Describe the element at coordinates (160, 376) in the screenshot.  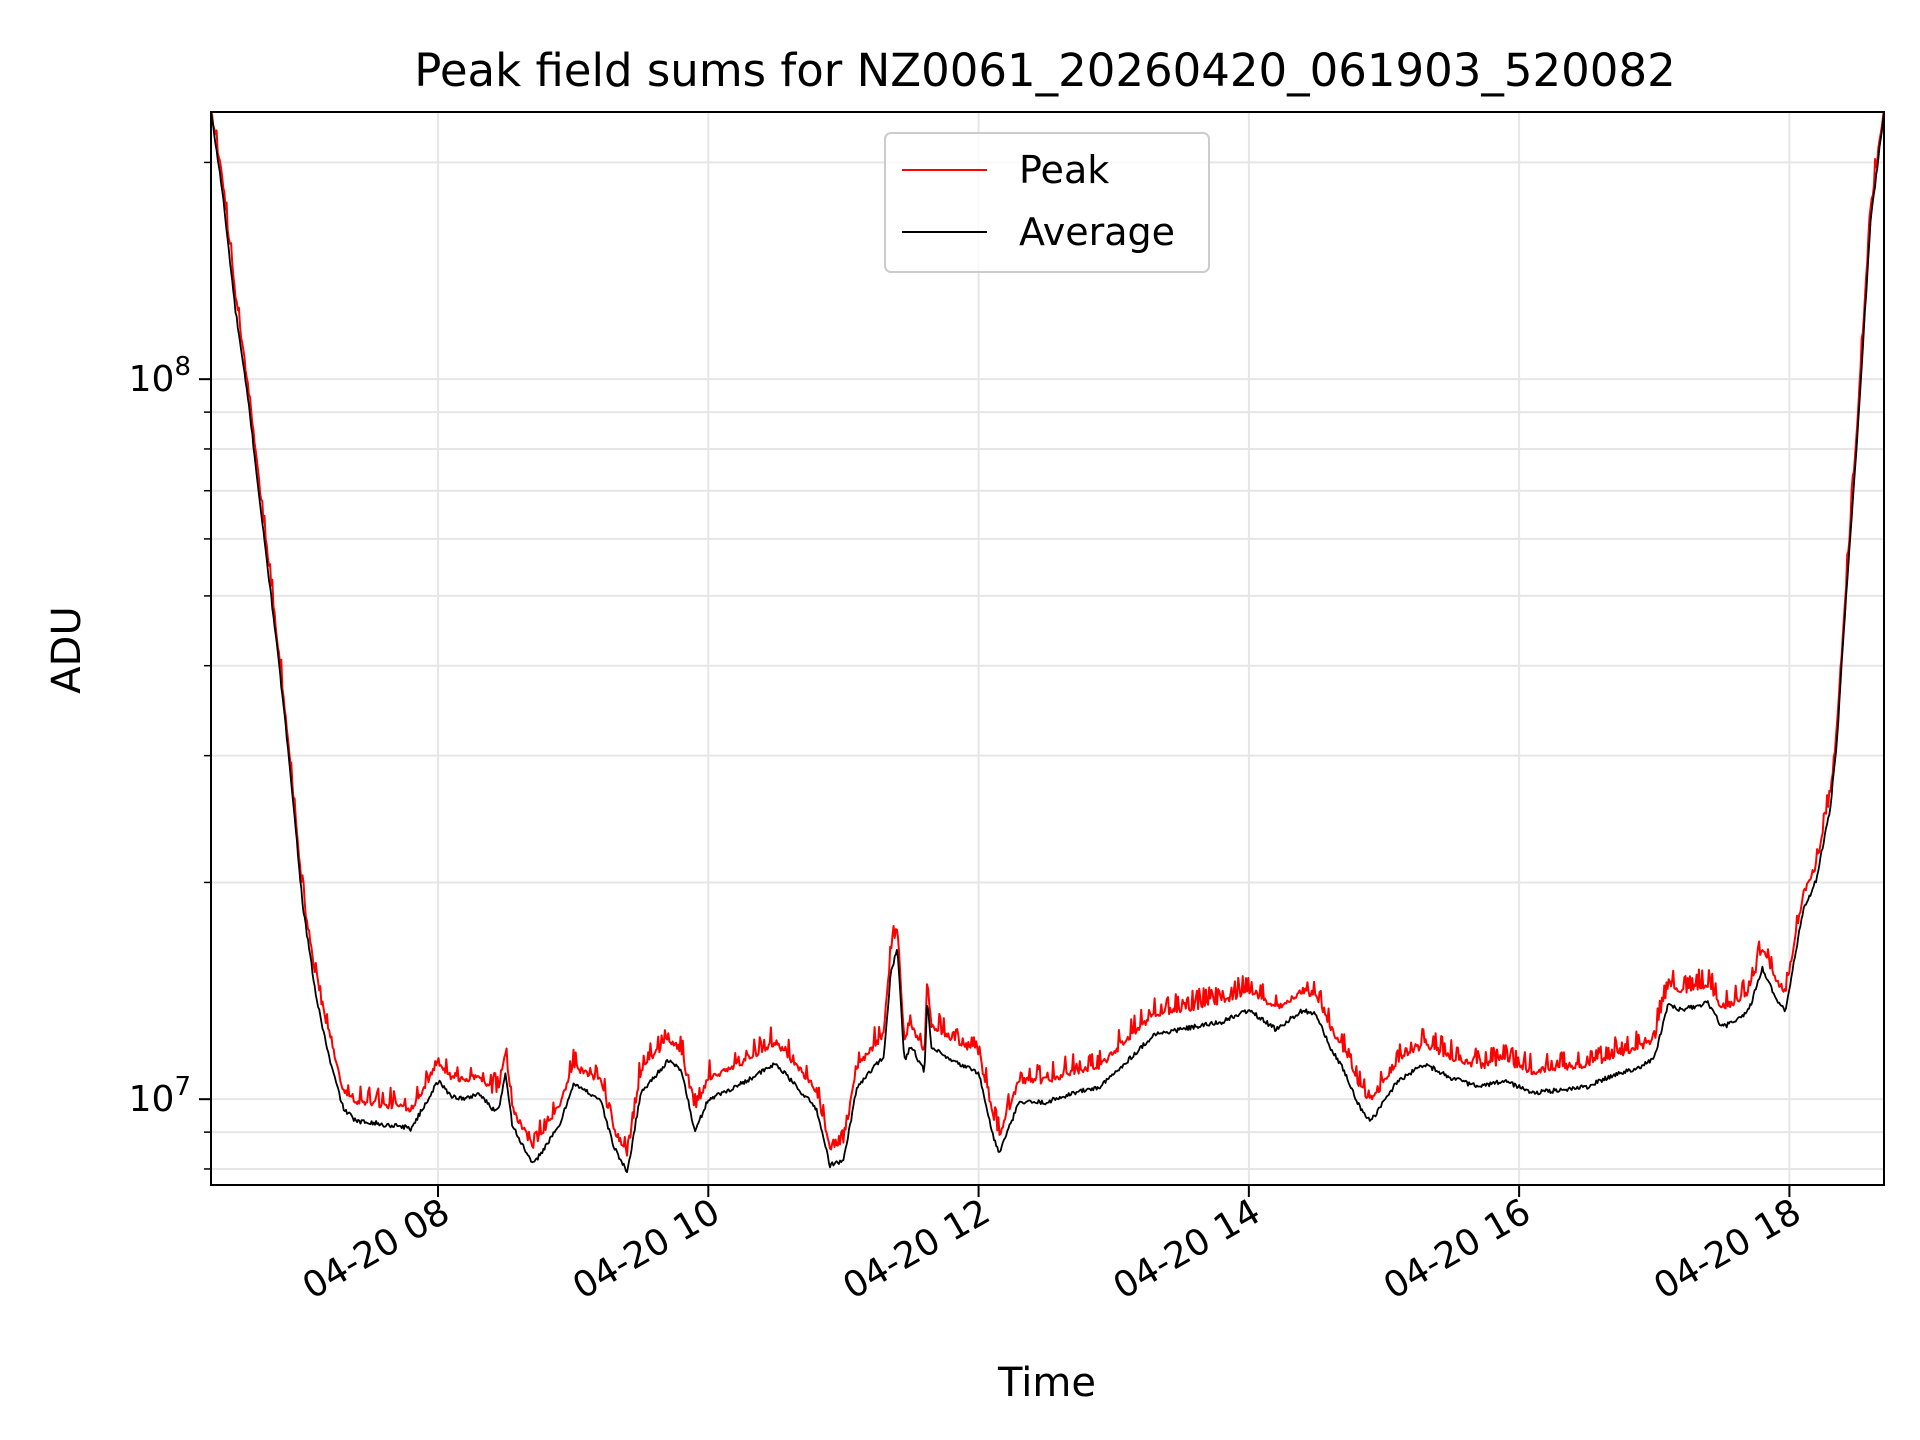
I see `y-tick-label: 10⁸` at that location.